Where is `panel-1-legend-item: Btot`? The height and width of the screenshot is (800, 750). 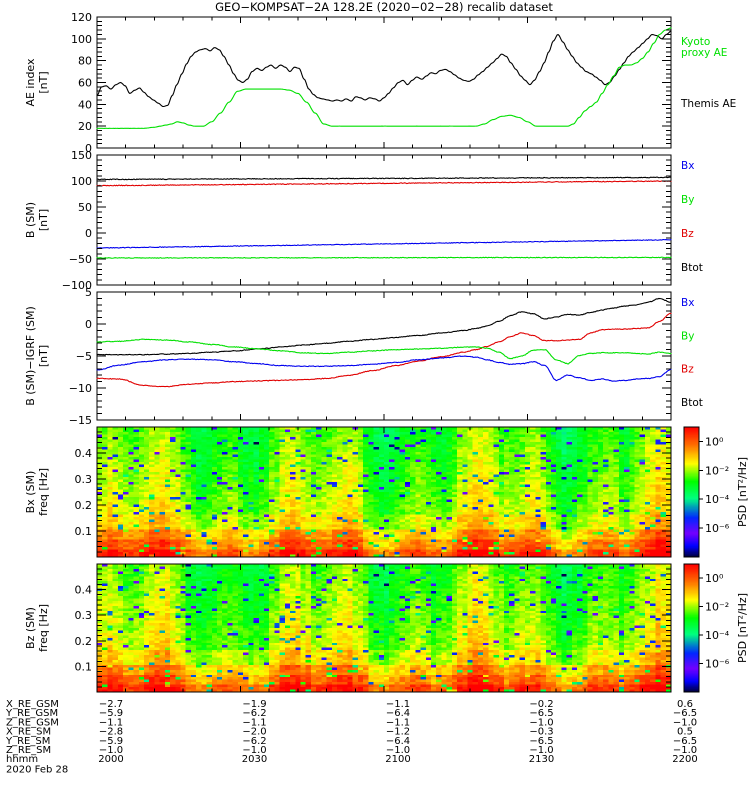 panel-1-legend-item: Btot is located at coordinates (692, 268).